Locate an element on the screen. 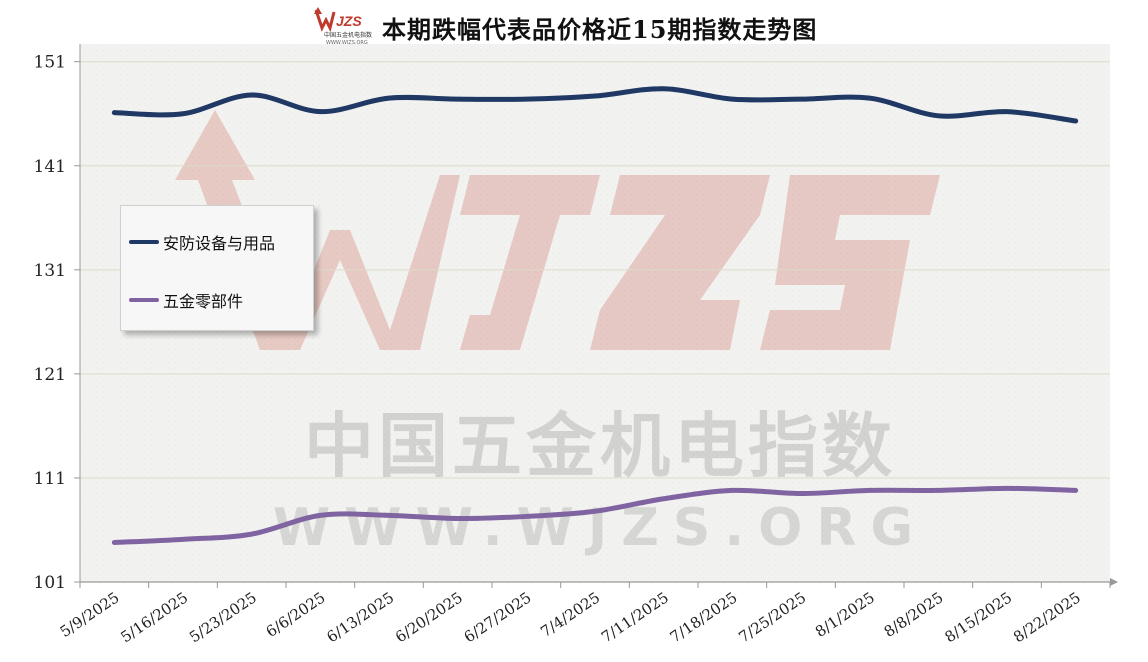  svg-text: JZS is located at coordinates (349, 21).